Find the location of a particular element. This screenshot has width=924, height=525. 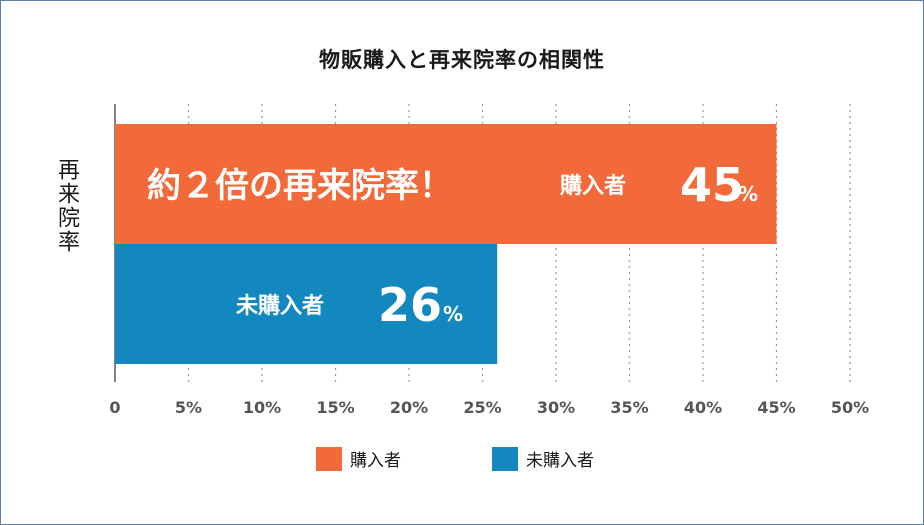

bar-value-label: 45 is located at coordinates (712, 185).